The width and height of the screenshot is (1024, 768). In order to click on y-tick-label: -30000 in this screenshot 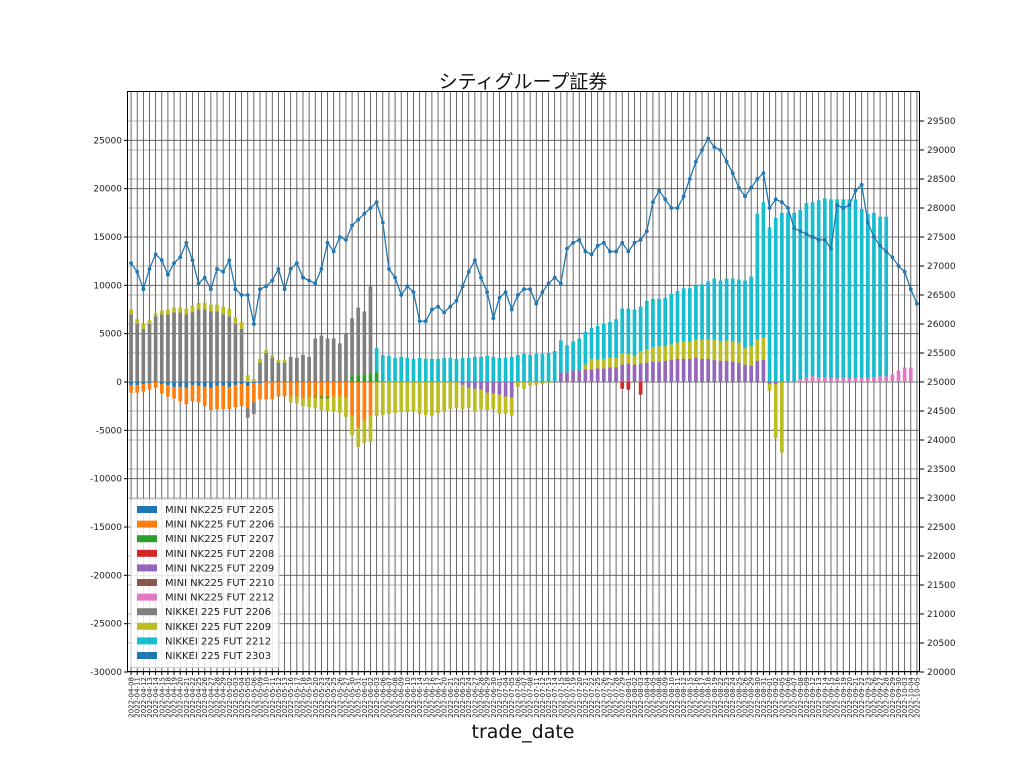, I will do `click(106, 673)`.